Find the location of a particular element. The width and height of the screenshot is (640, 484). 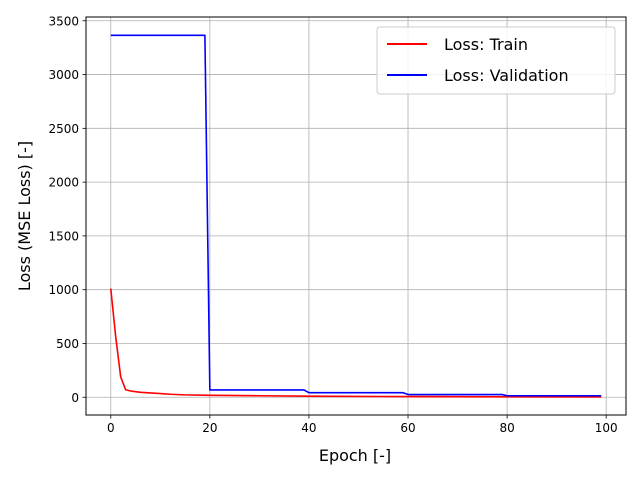

x-tick-label: 40 is located at coordinates (308, 428).